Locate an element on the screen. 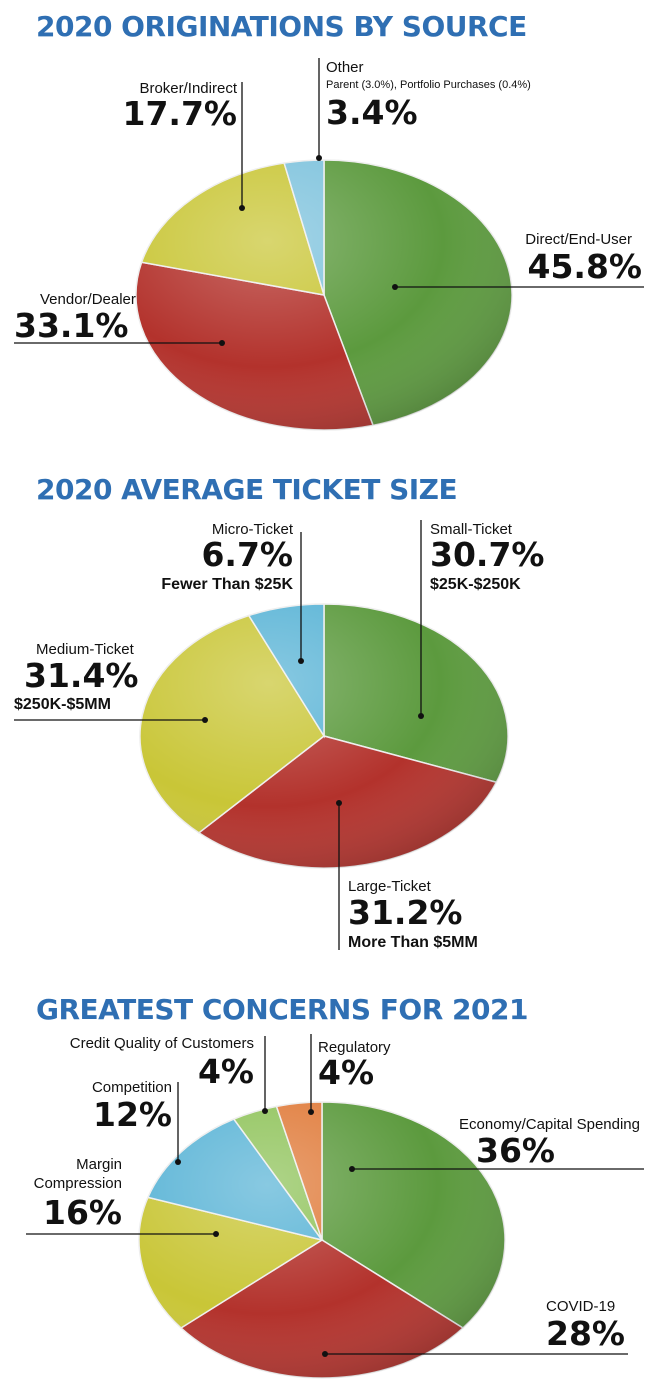 The height and width of the screenshot is (1388, 650). slice-value-label: 33.1% is located at coordinates (71, 325).